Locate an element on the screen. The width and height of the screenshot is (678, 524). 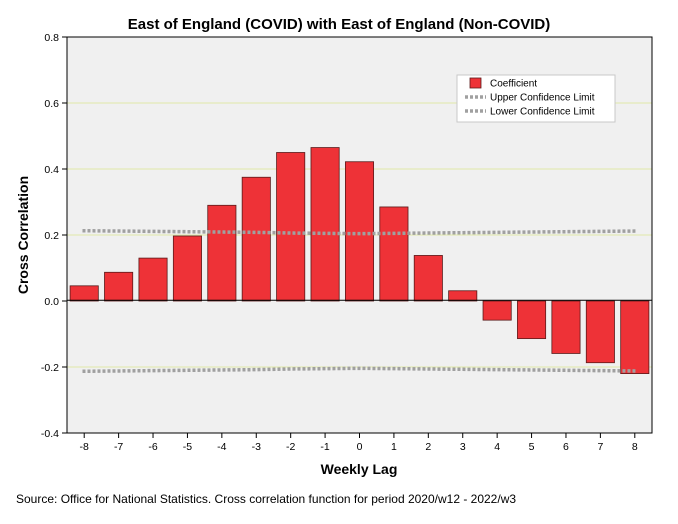
x-tick-label: -2 is located at coordinates (290, 447).